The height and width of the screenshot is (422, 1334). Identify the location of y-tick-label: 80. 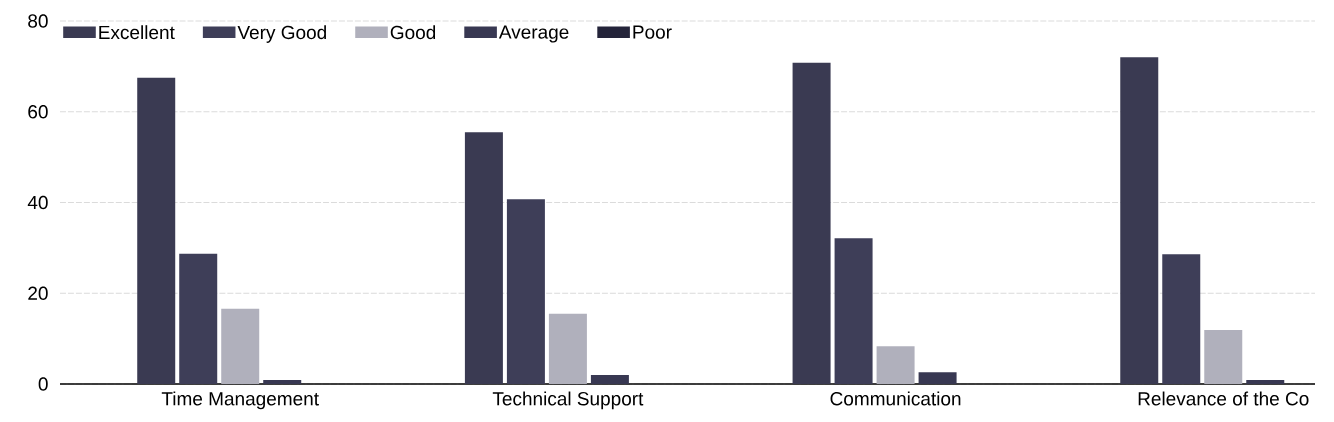
(38, 21).